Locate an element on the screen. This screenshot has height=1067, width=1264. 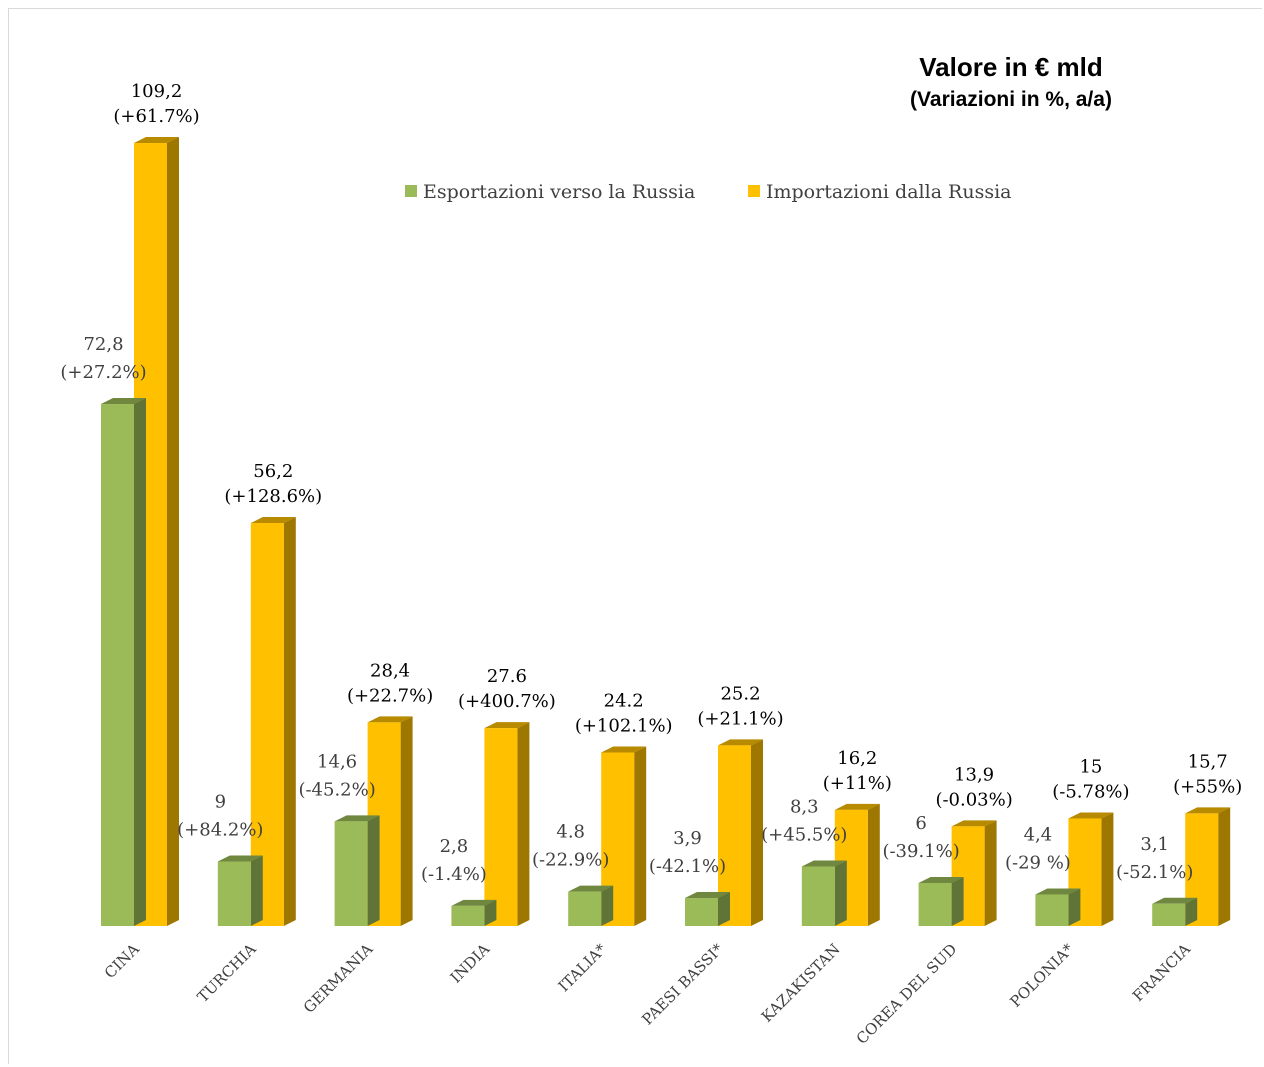
import-value-label-2: 28,4 is located at coordinates (390, 670).